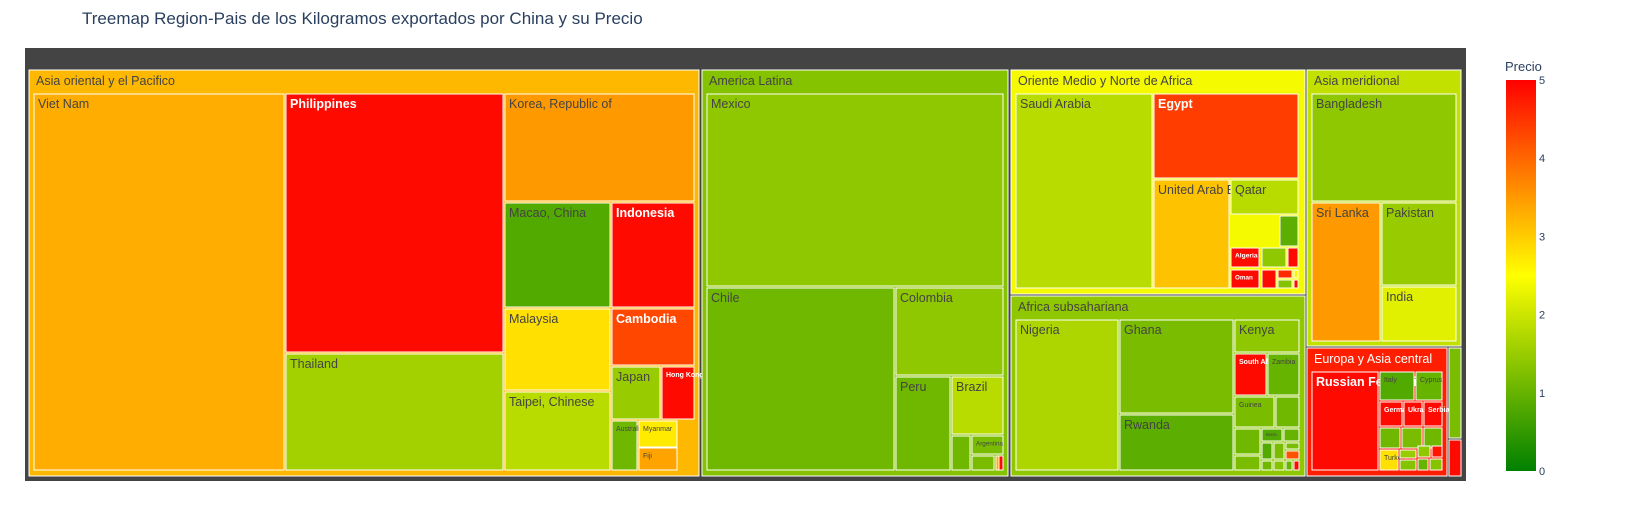  Describe the element at coordinates (1542, 394) in the screenshot. I see `colorbar-tick-label: 1` at that location.